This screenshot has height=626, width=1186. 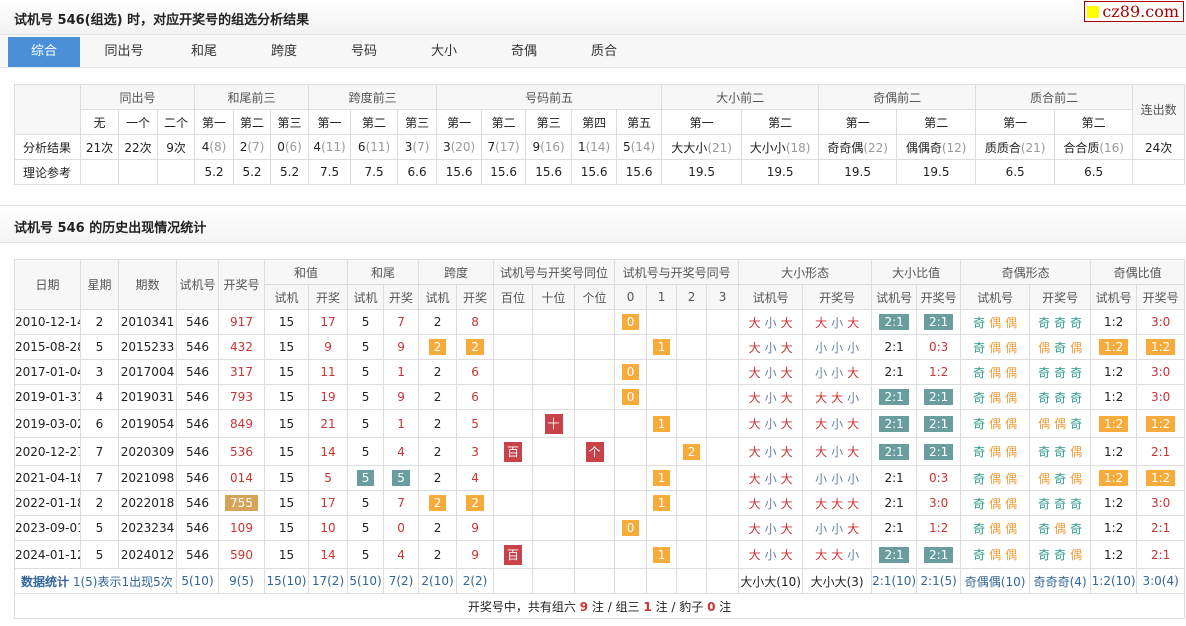 I want to click on theory-cell: 5.2, so click(x=290, y=172).